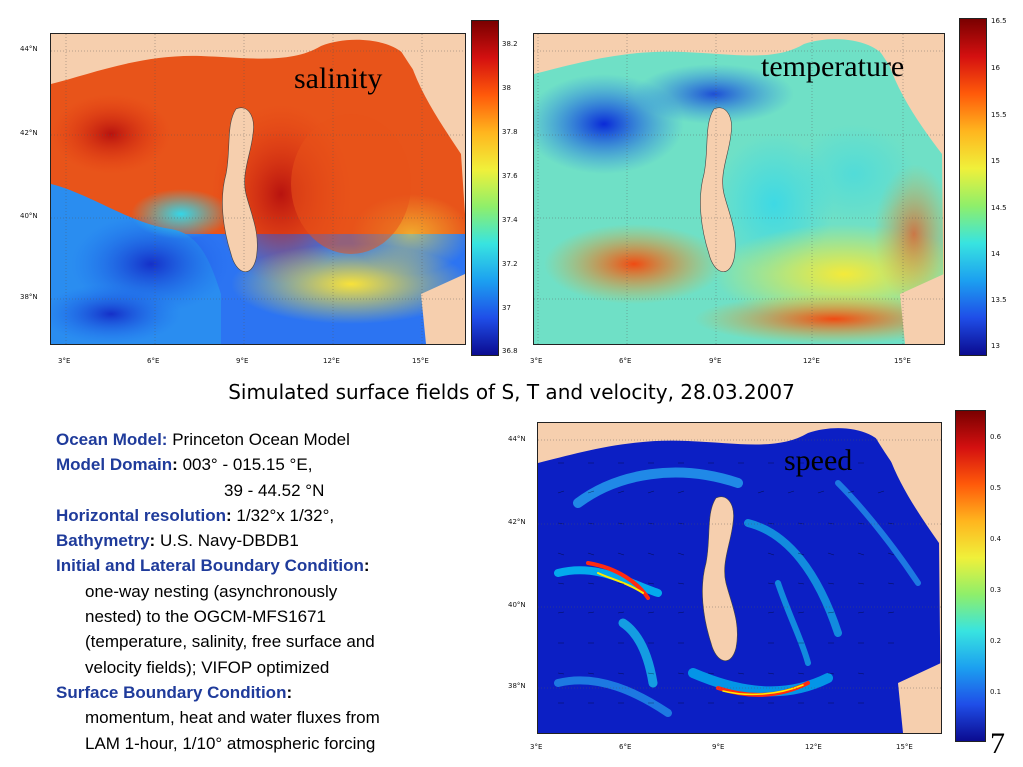  What do you see at coordinates (210, 566) in the screenshot?
I see `boundary-condition-key: Initial and Lateral Boundary Condition` at bounding box center [210, 566].